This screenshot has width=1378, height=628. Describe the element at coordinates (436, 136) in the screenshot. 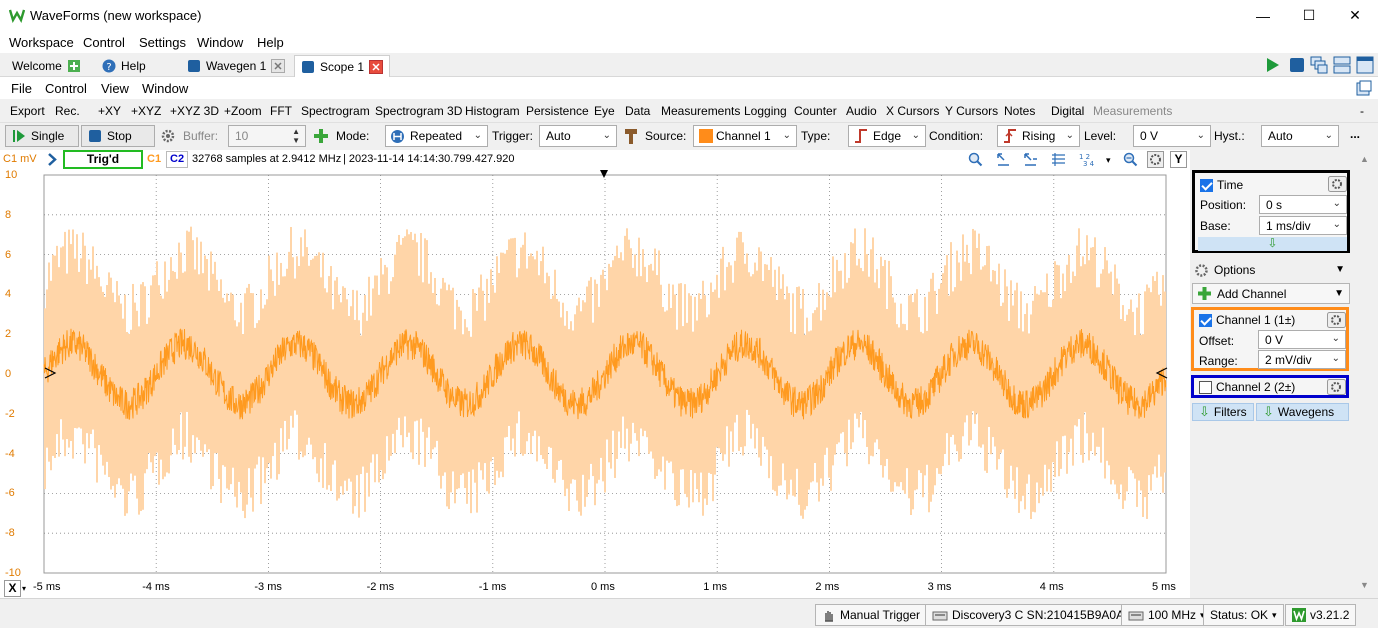

I see `mode-select: Repeated ⌄` at that location.